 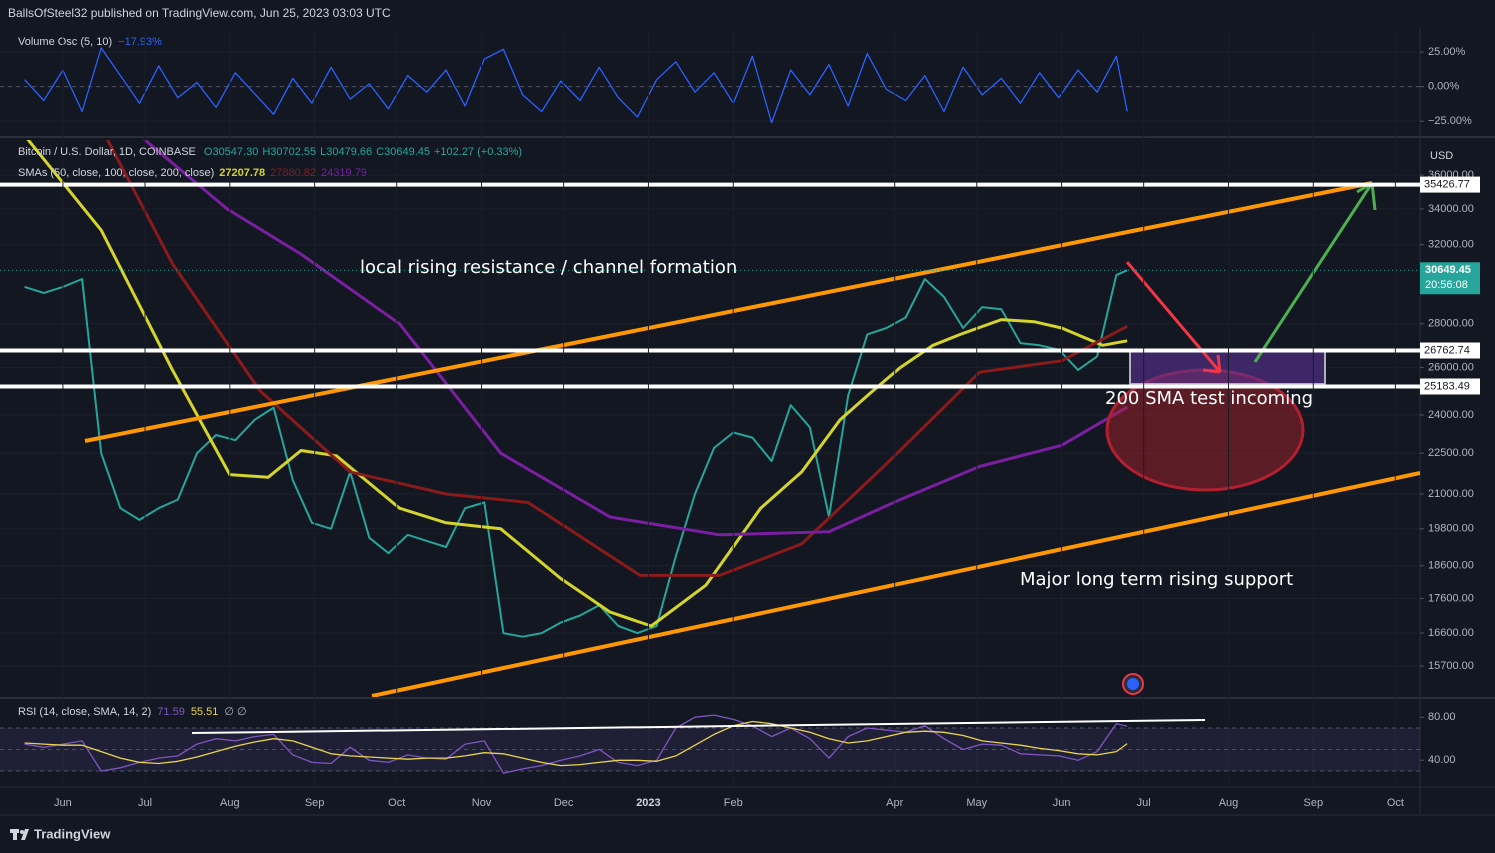 What do you see at coordinates (698, 726) in the screenshot?
I see `rsi-trendline` at bounding box center [698, 726].